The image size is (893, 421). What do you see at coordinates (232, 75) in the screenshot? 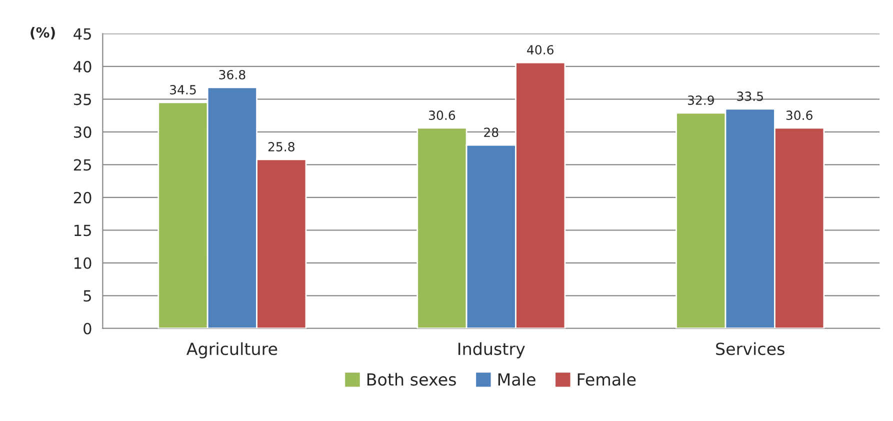
I see `data-label: 36.8` at bounding box center [232, 75].